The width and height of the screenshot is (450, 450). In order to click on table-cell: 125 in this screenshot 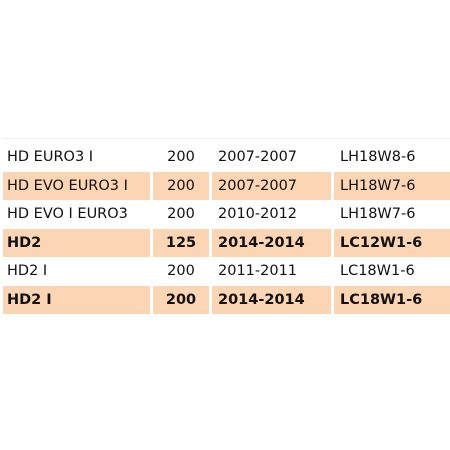, I will do `click(181, 242)`.